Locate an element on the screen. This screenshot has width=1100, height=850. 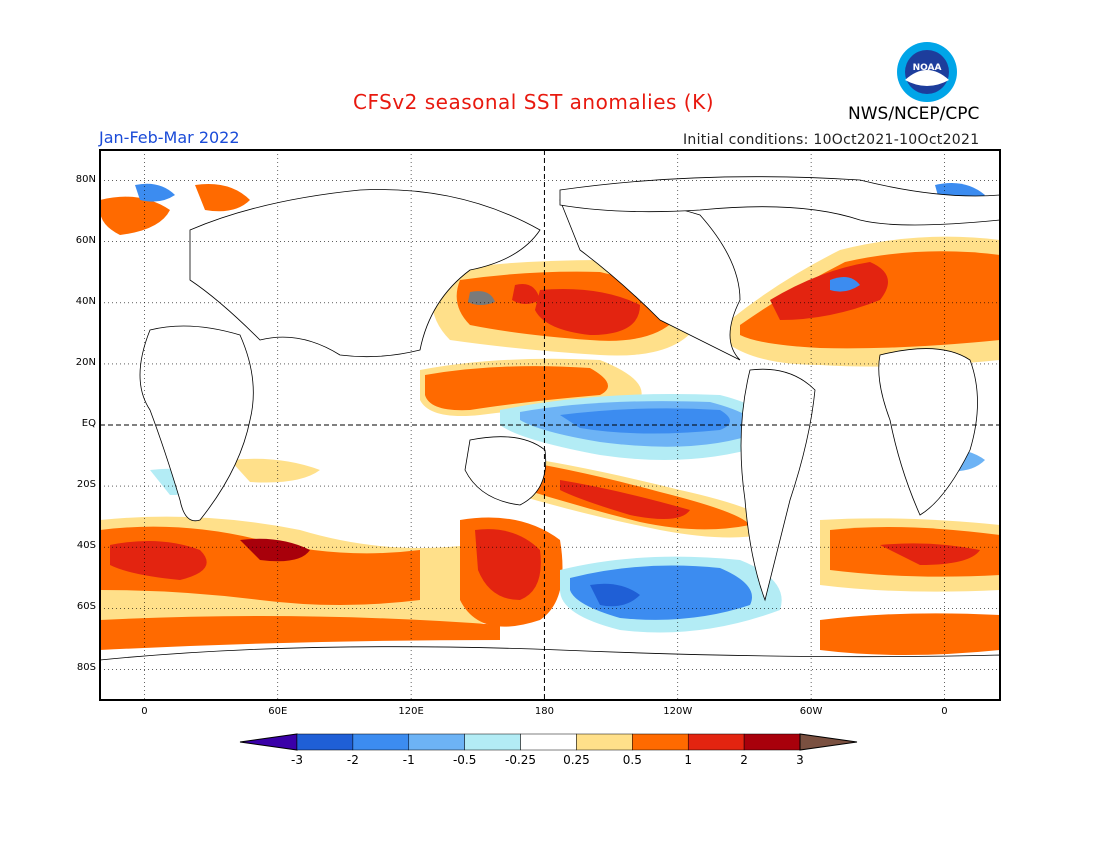
colorbar-label: -0.5 is located at coordinates (464, 760).